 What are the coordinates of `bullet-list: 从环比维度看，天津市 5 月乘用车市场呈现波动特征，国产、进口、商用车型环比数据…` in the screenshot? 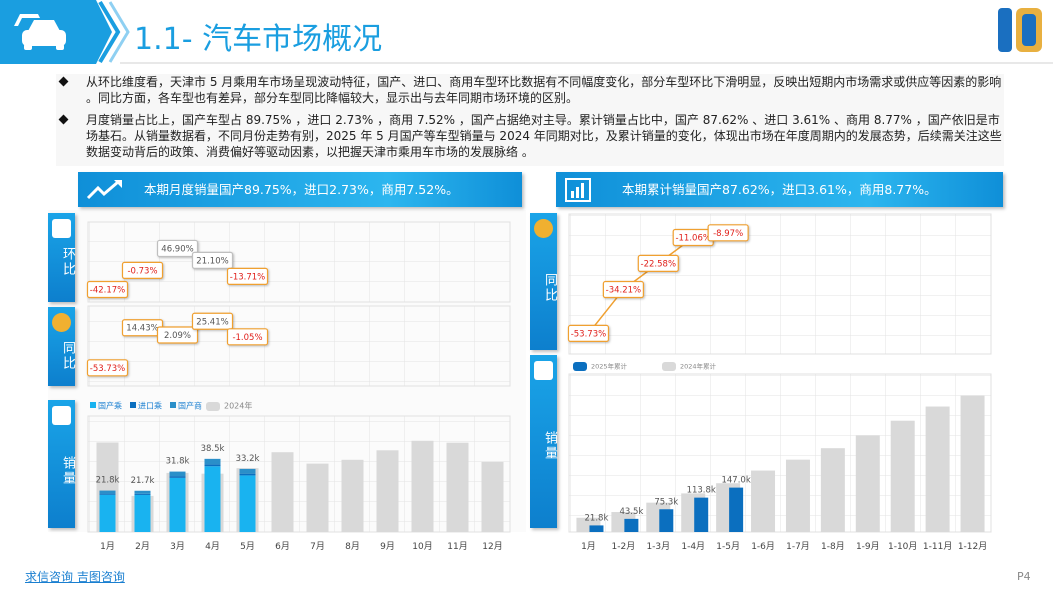 It's located at (530, 120).